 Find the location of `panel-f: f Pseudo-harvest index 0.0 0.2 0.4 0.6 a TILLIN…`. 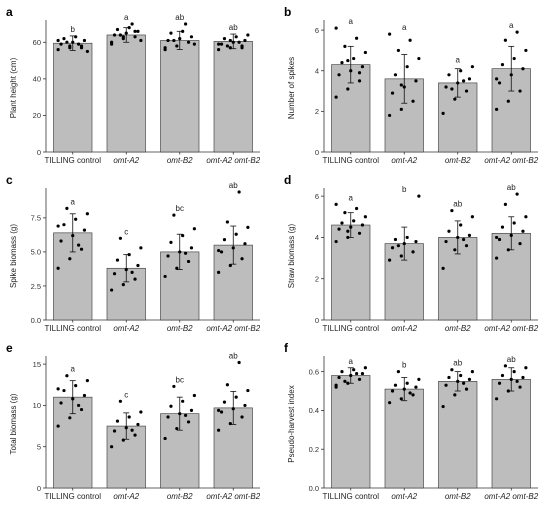

panel-f: f Pseudo-harvest index 0.0 0.2 0.4 0.6 a TILLIN… is located at coordinates (411, 421).